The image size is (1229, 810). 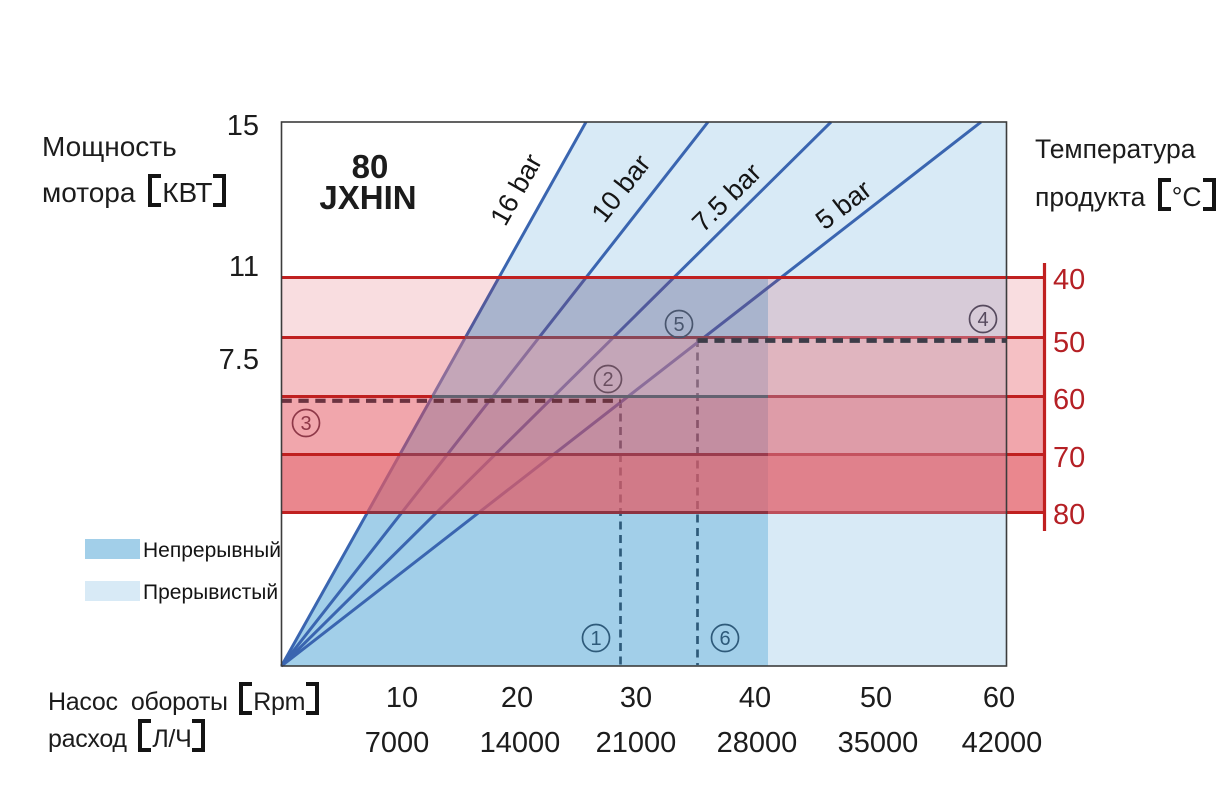 What do you see at coordinates (724, 639) in the screenshot?
I see `svg-text: 6` at bounding box center [724, 639].